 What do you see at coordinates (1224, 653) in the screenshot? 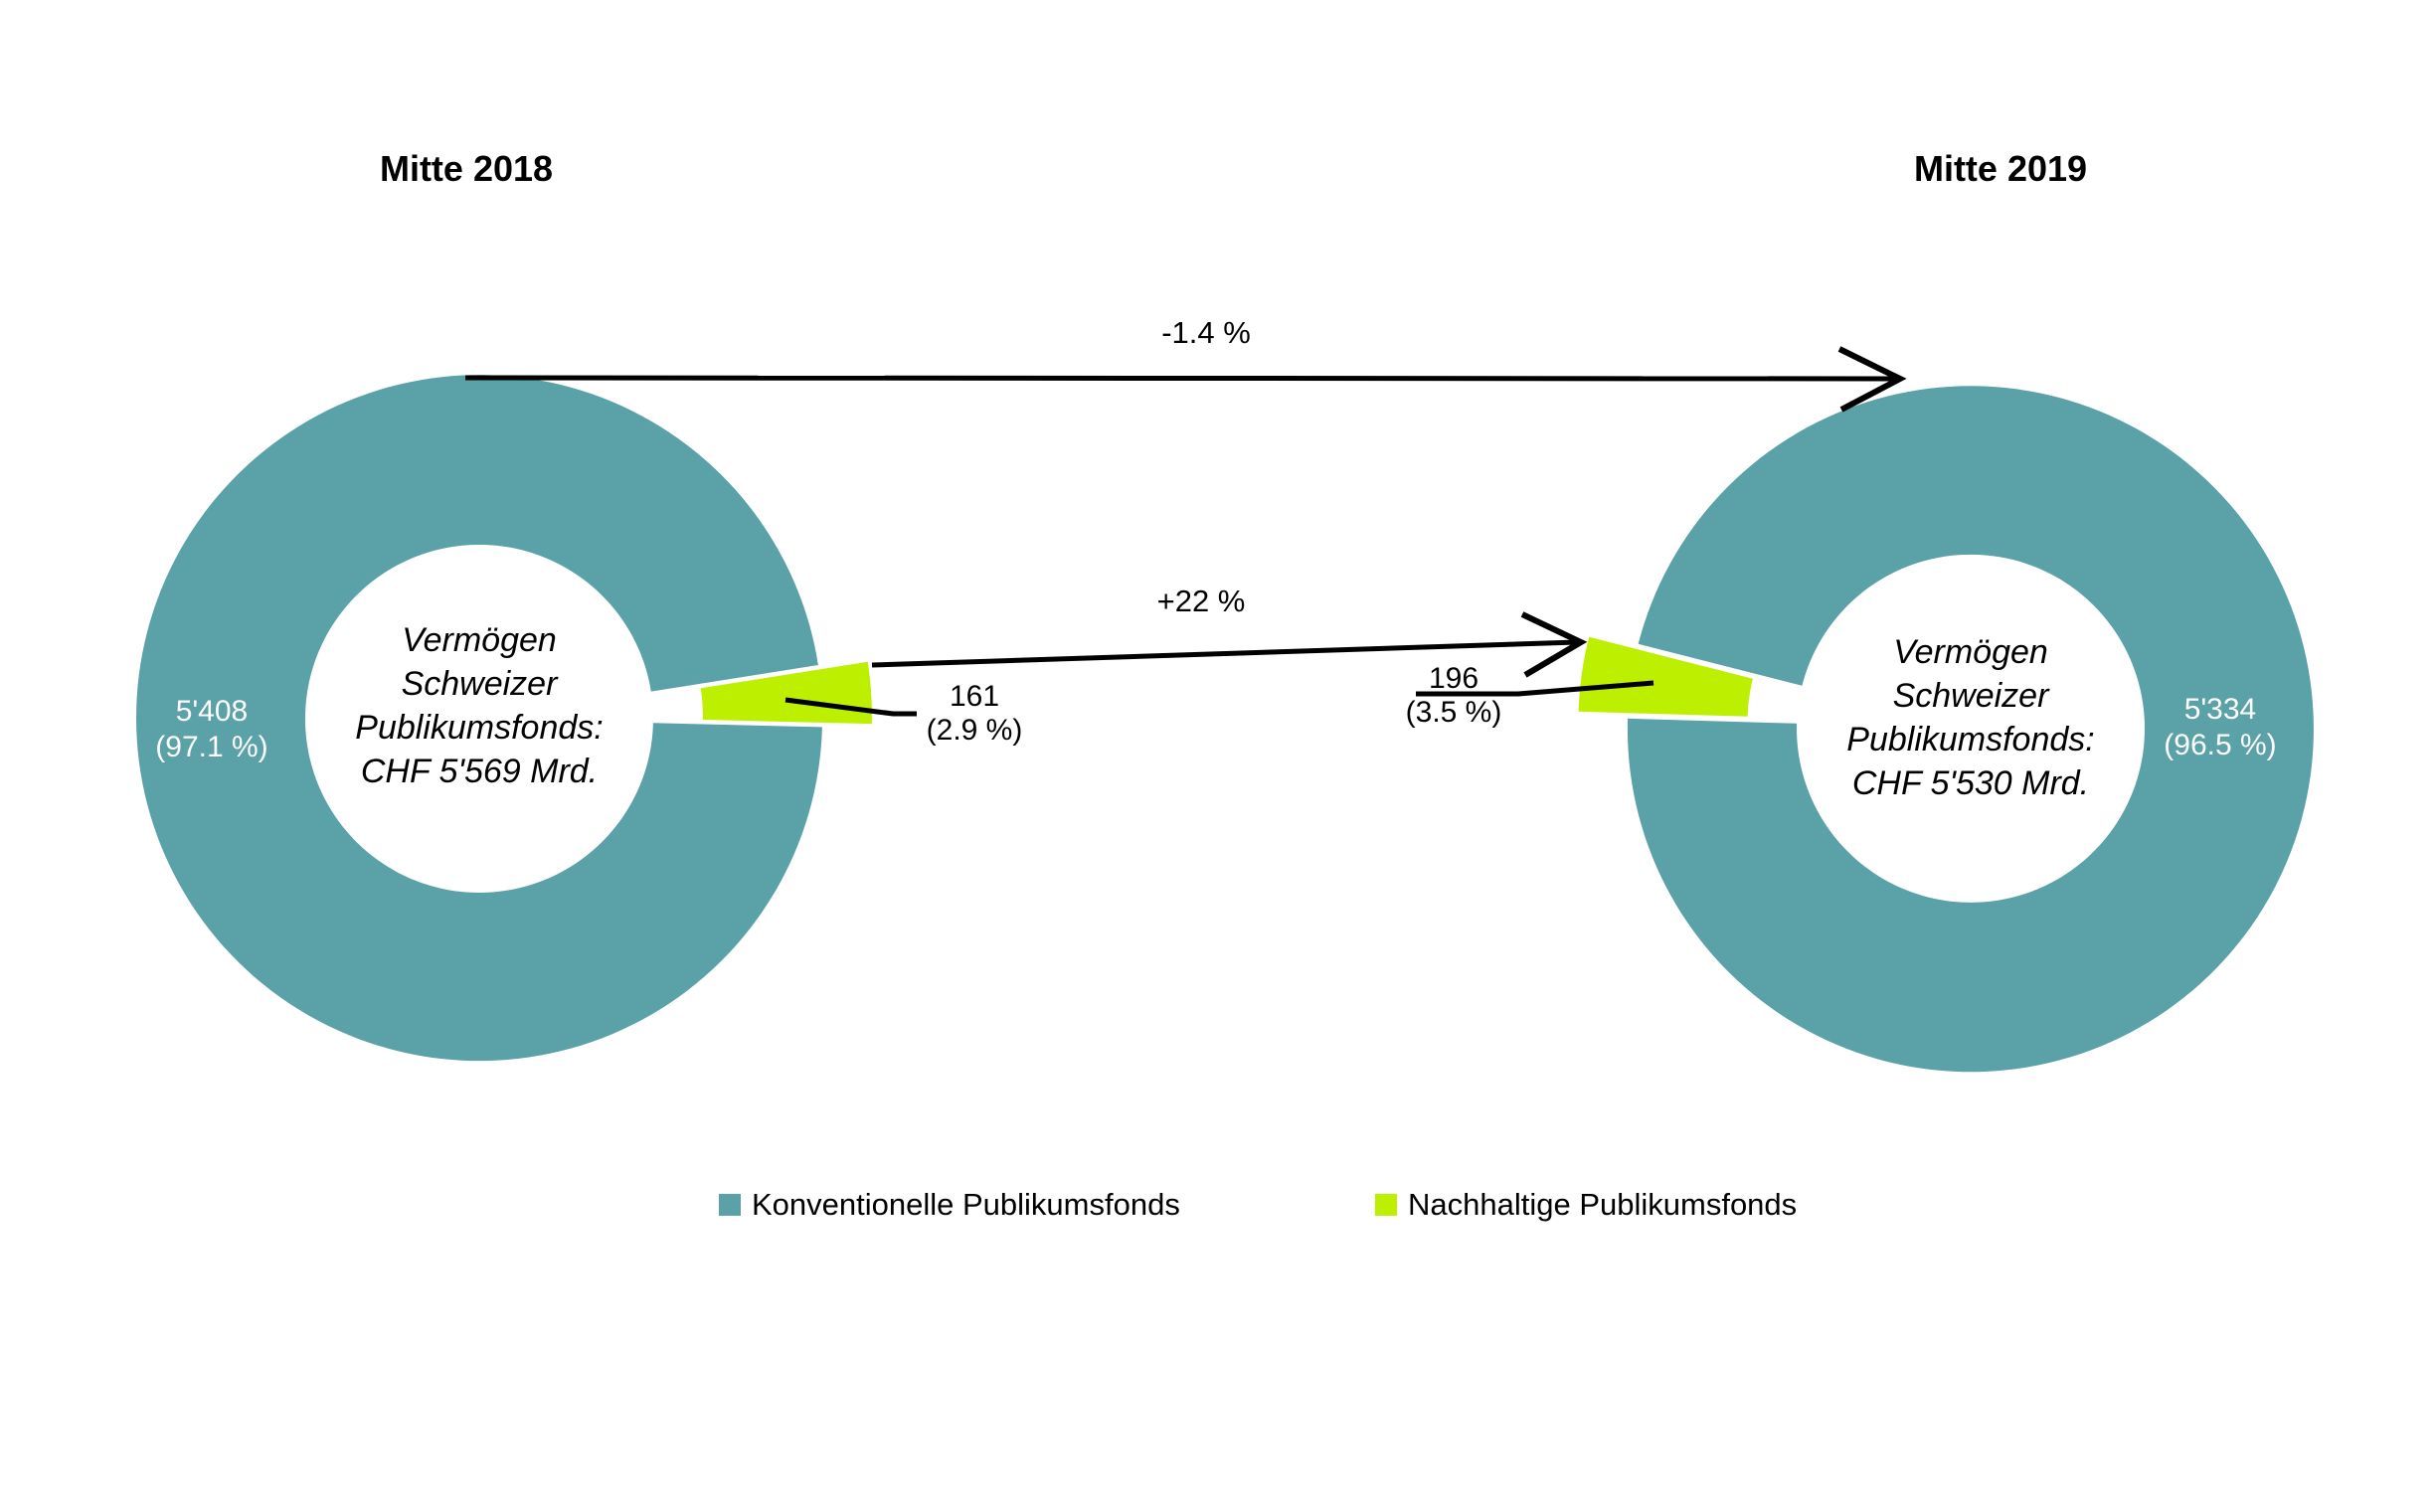
I see `sustainable-change-arrow-line` at bounding box center [1224, 653].